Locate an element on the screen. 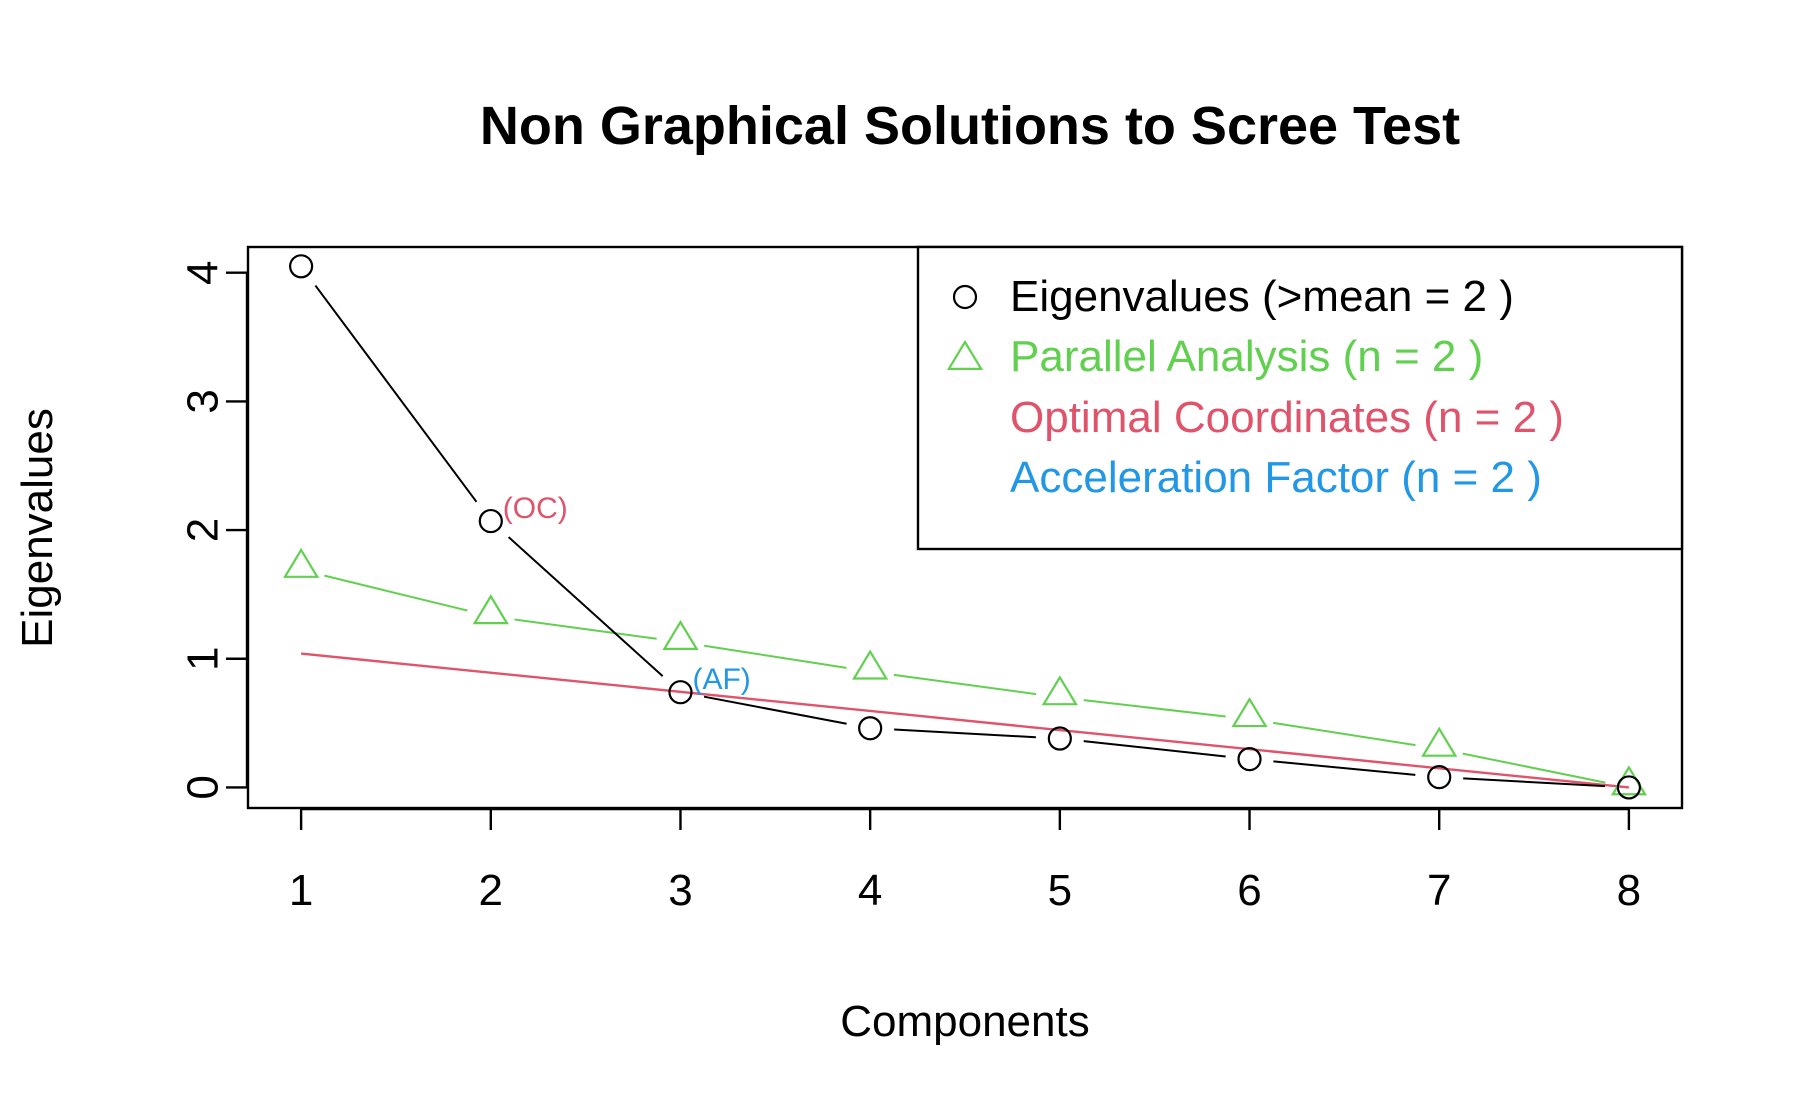 This screenshot has width=1800, height=1112. x-tick-label-3: 3 is located at coordinates (680, 890).